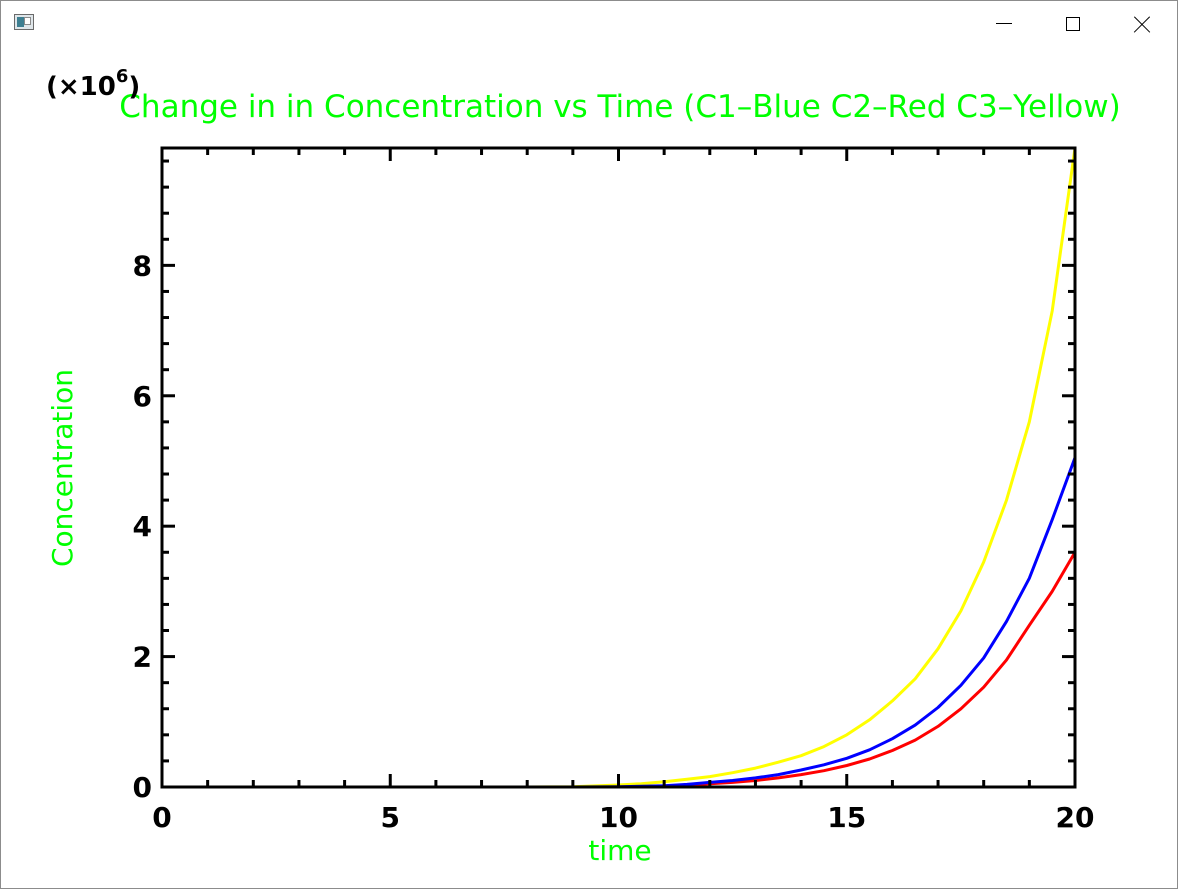 This screenshot has height=889, width=1178. Describe the element at coordinates (93, 84) in the screenshot. I see `y-multiplier: (×10⁶)` at that location.